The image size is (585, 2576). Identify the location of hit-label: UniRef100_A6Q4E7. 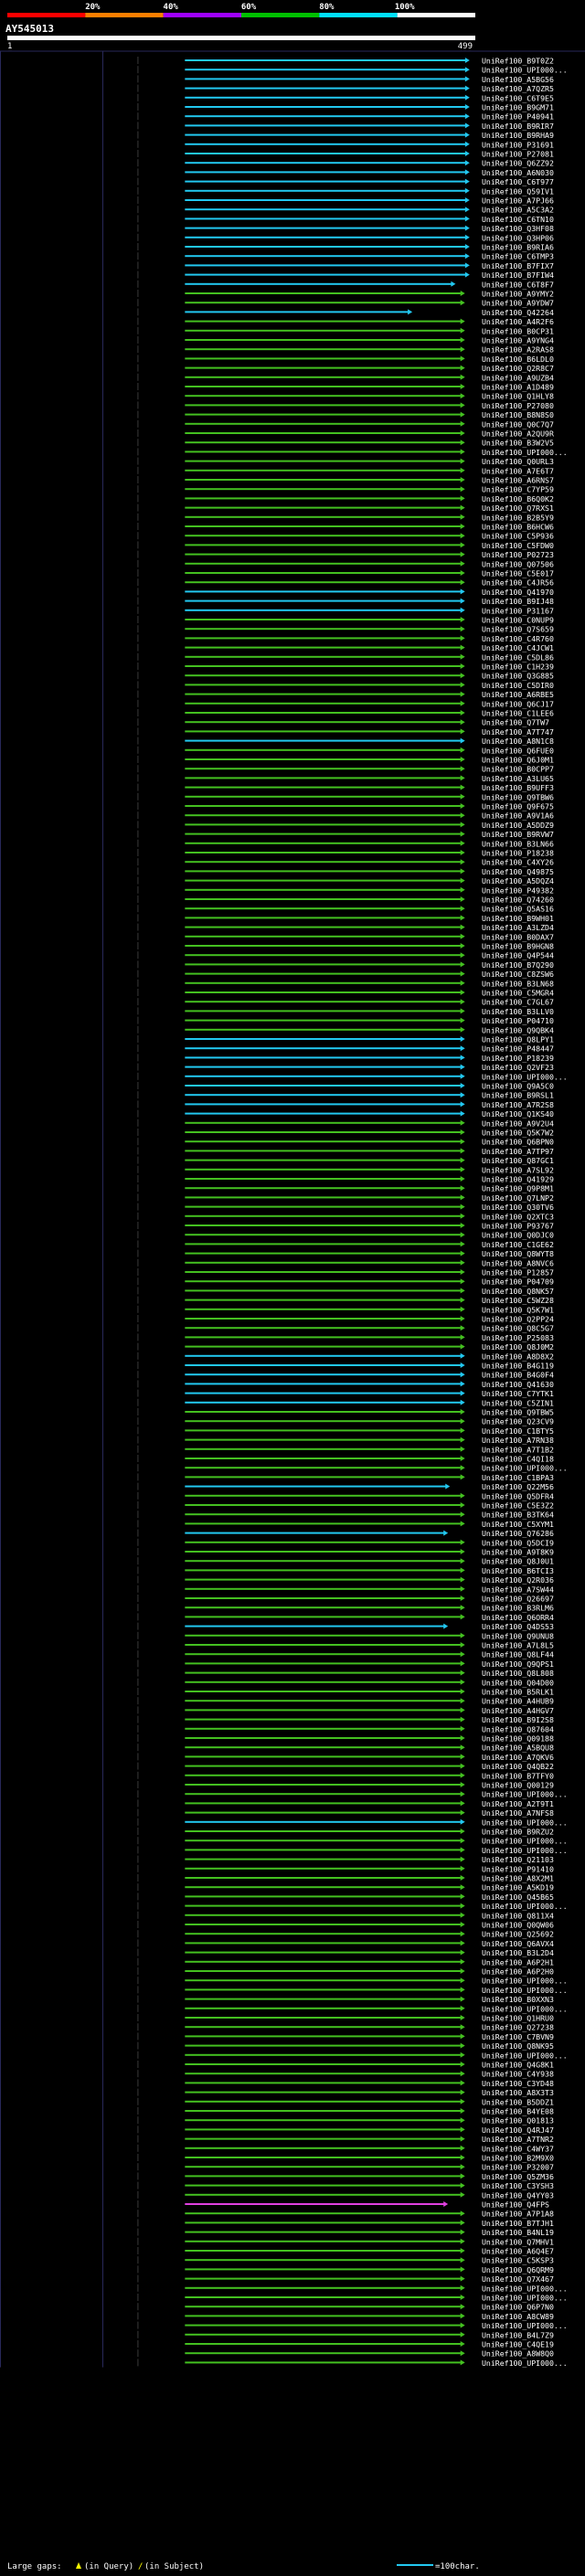
(518, 2251).